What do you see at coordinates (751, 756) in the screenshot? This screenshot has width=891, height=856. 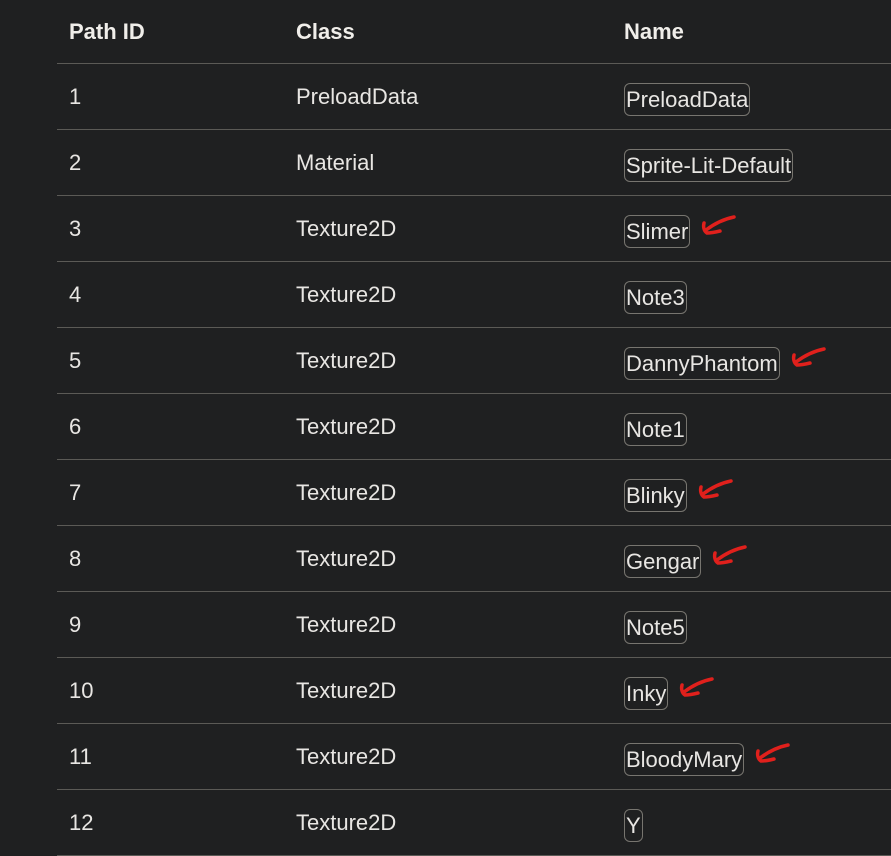 I see `name-cell: BloodyMary` at bounding box center [751, 756].